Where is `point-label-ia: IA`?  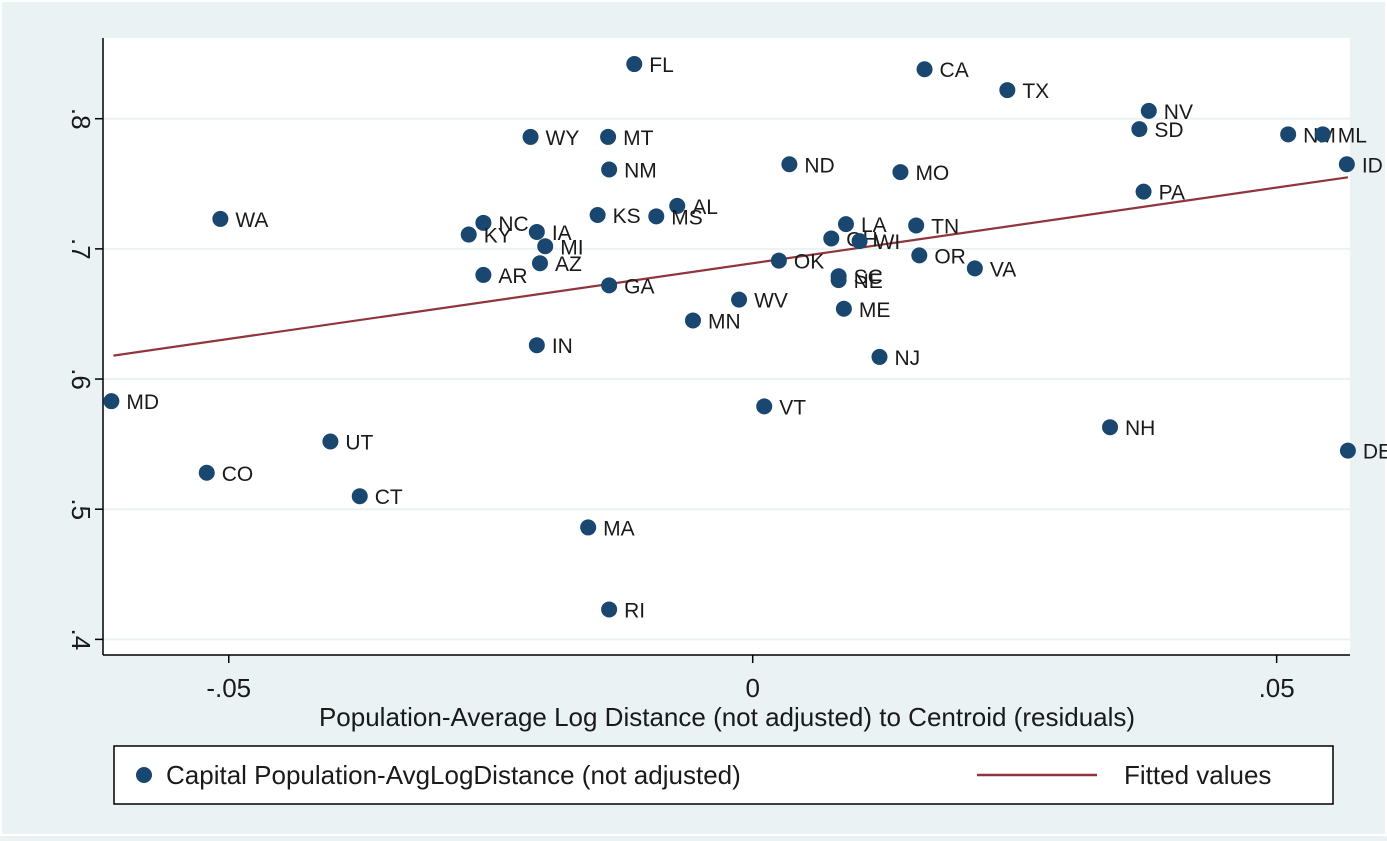 point-label-ia: IA is located at coordinates (562, 233).